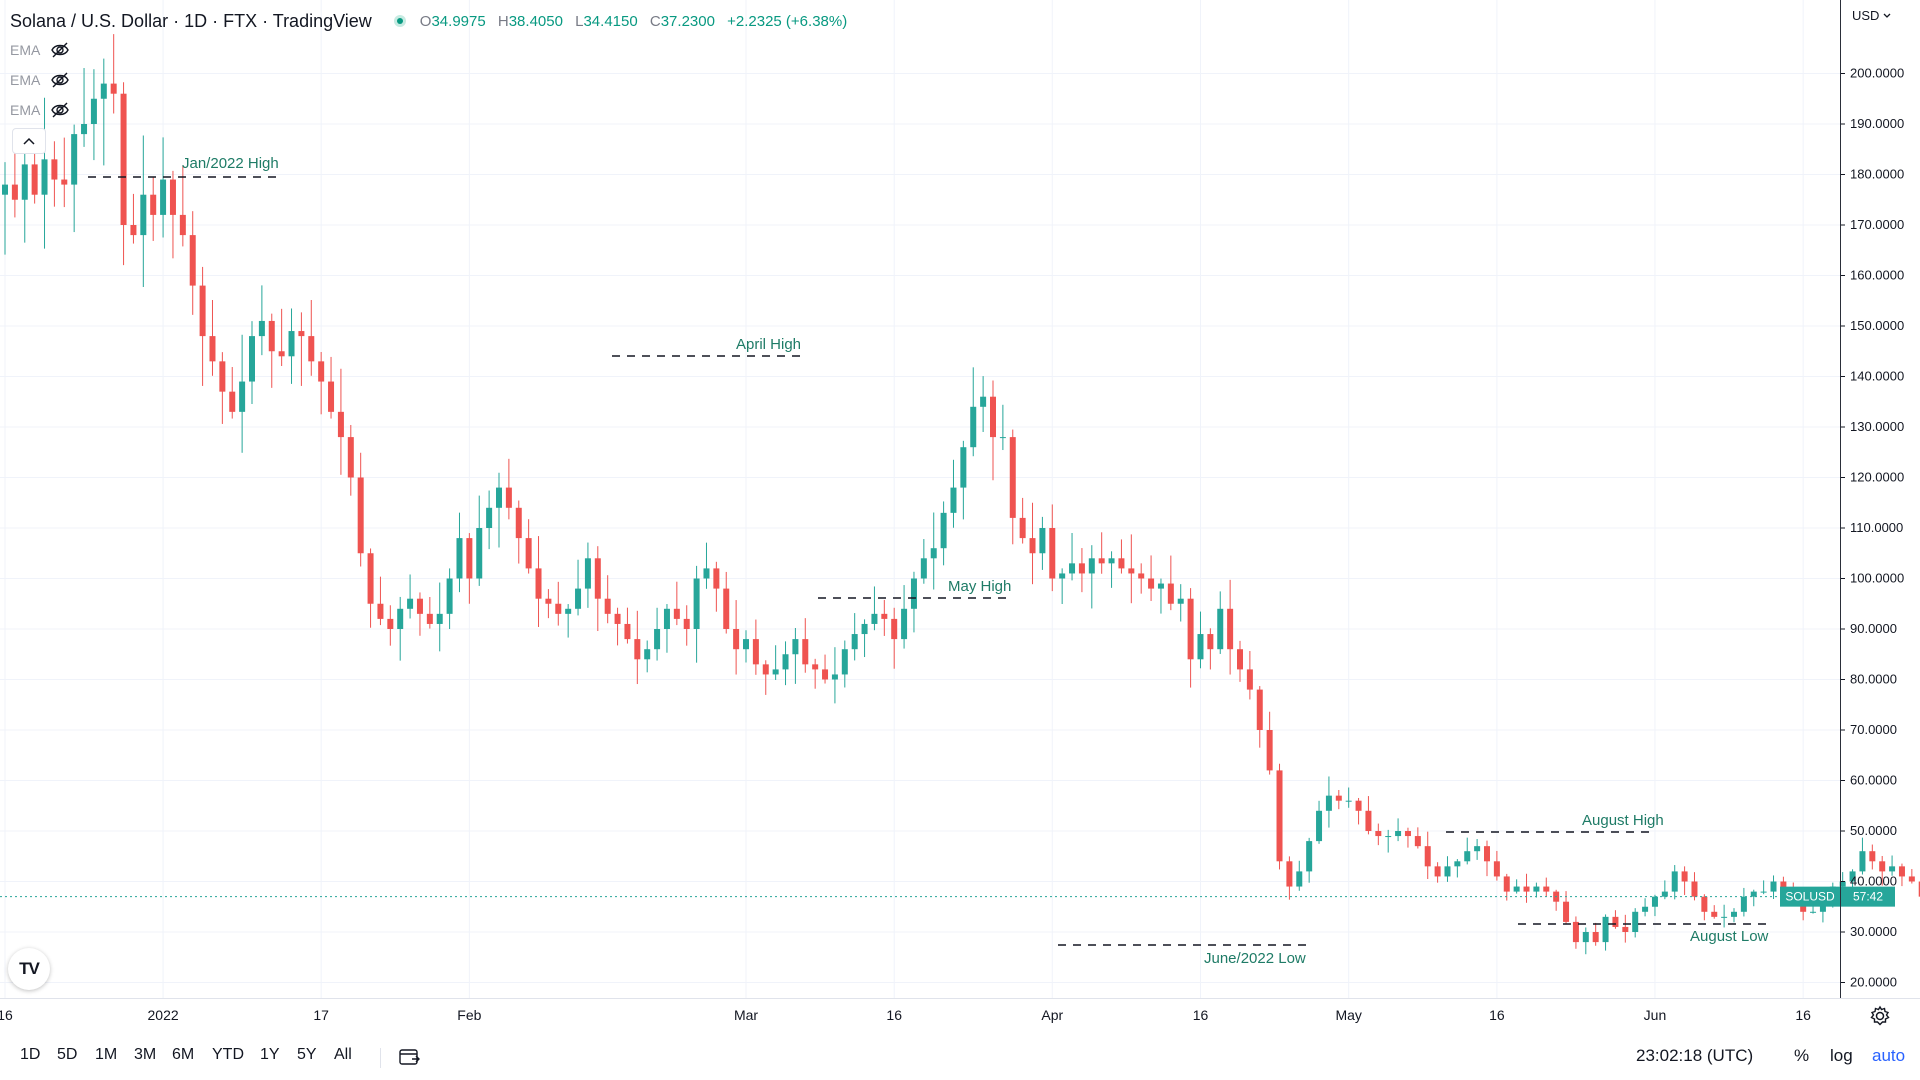 The height and width of the screenshot is (1080, 1920). Describe the element at coordinates (29, 141) in the screenshot. I see `collapse-legend-button` at that location.